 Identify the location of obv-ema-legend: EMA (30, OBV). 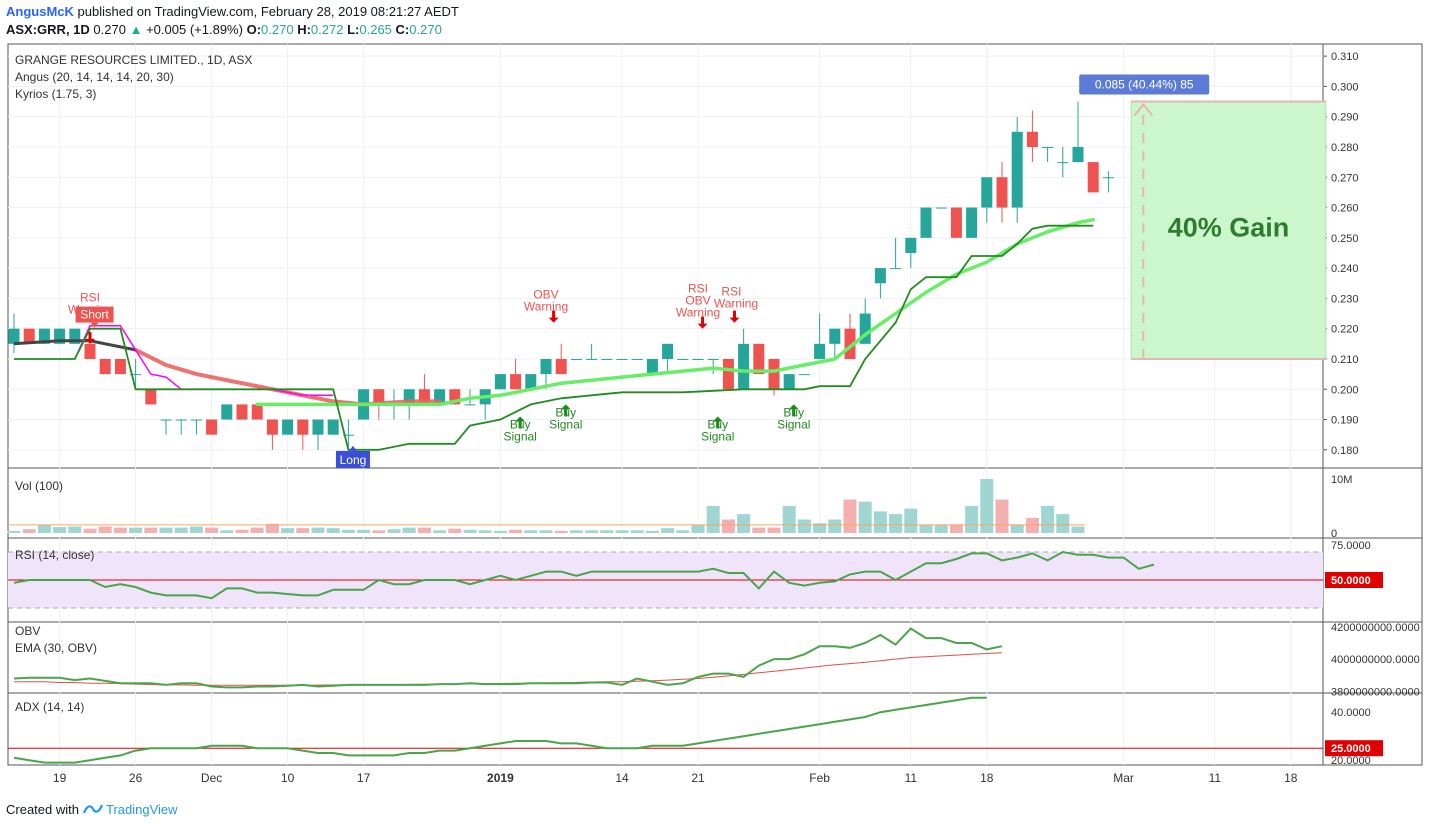
(56, 648).